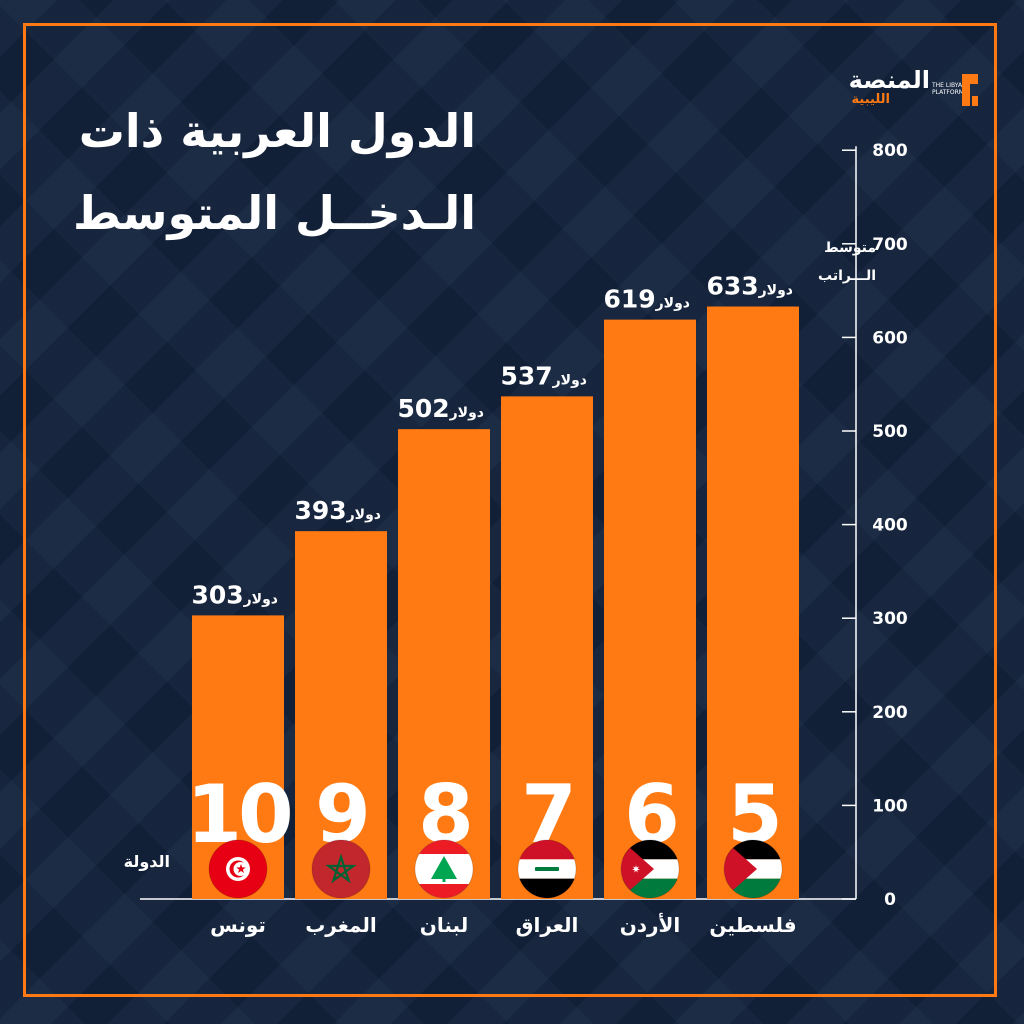 The width and height of the screenshot is (1024, 1024). I want to click on category-label: لبنان, so click(444, 925).